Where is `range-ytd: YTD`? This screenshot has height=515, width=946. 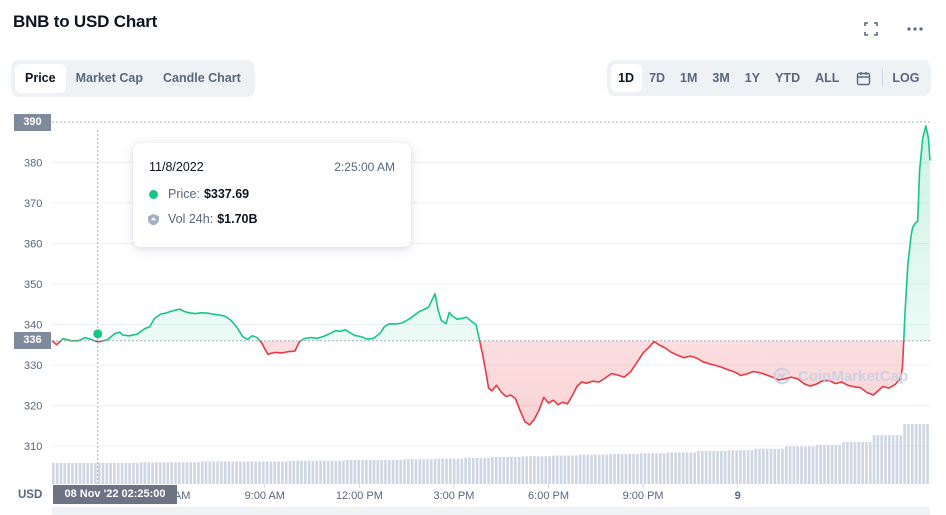
range-ytd: YTD is located at coordinates (788, 78).